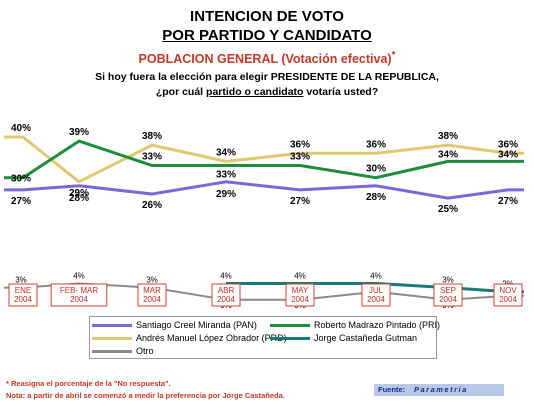  I want to click on data-label-andres-manuel-lopez-obrador-prd-1: 29%, so click(79, 193).